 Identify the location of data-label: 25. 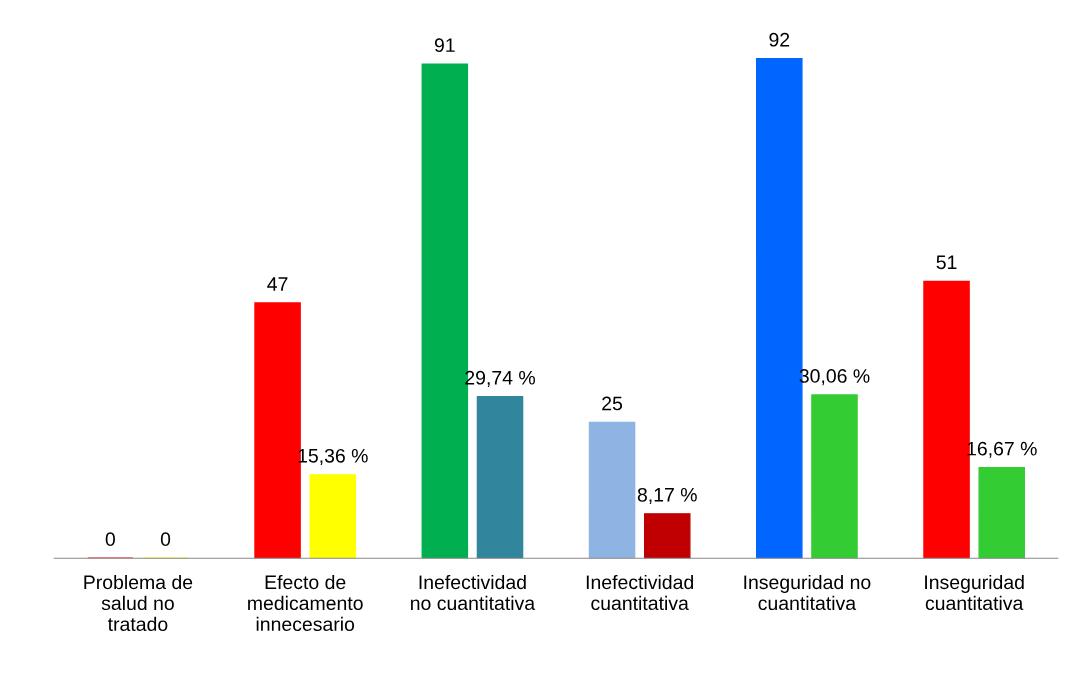
(612, 403).